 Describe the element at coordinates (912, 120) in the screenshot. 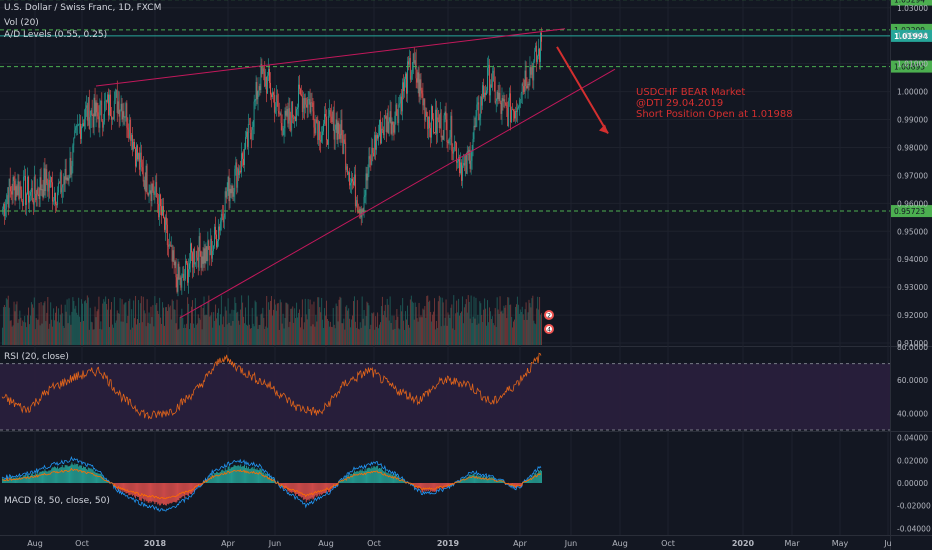

I see `price-tick-label: 0.99000` at that location.